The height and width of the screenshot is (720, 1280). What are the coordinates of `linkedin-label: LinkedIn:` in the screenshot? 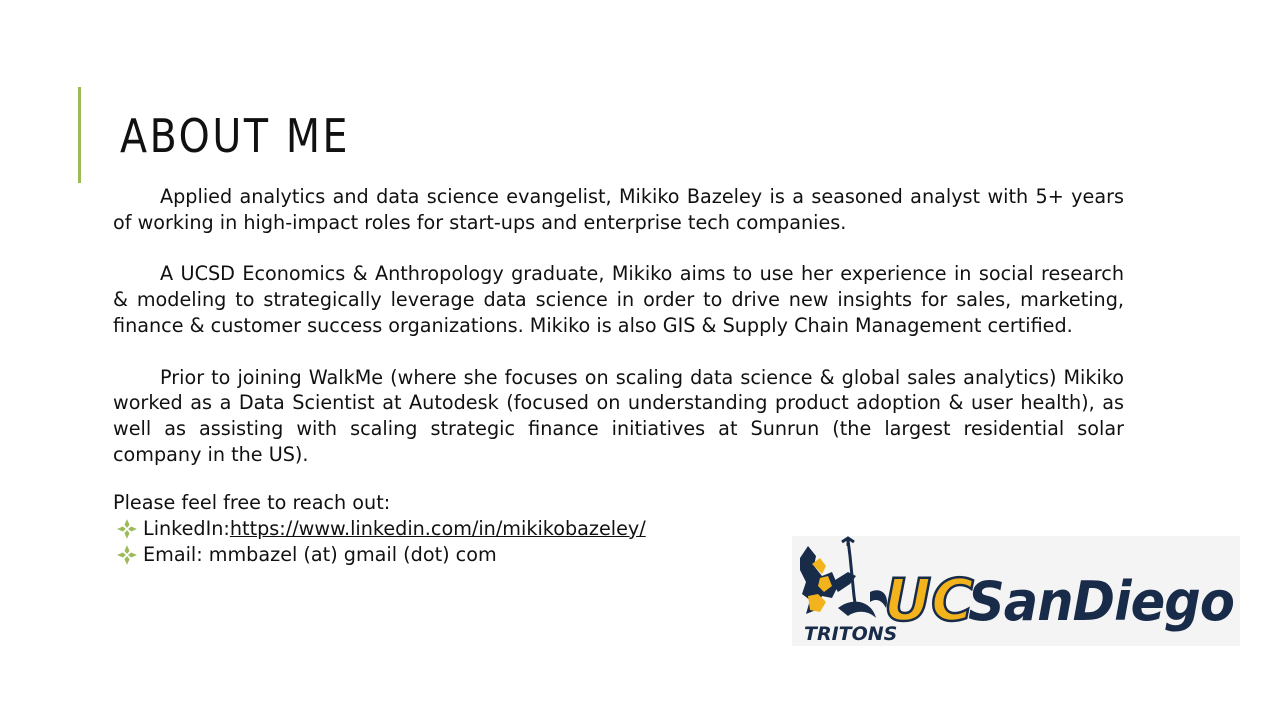 It's located at (186, 528).